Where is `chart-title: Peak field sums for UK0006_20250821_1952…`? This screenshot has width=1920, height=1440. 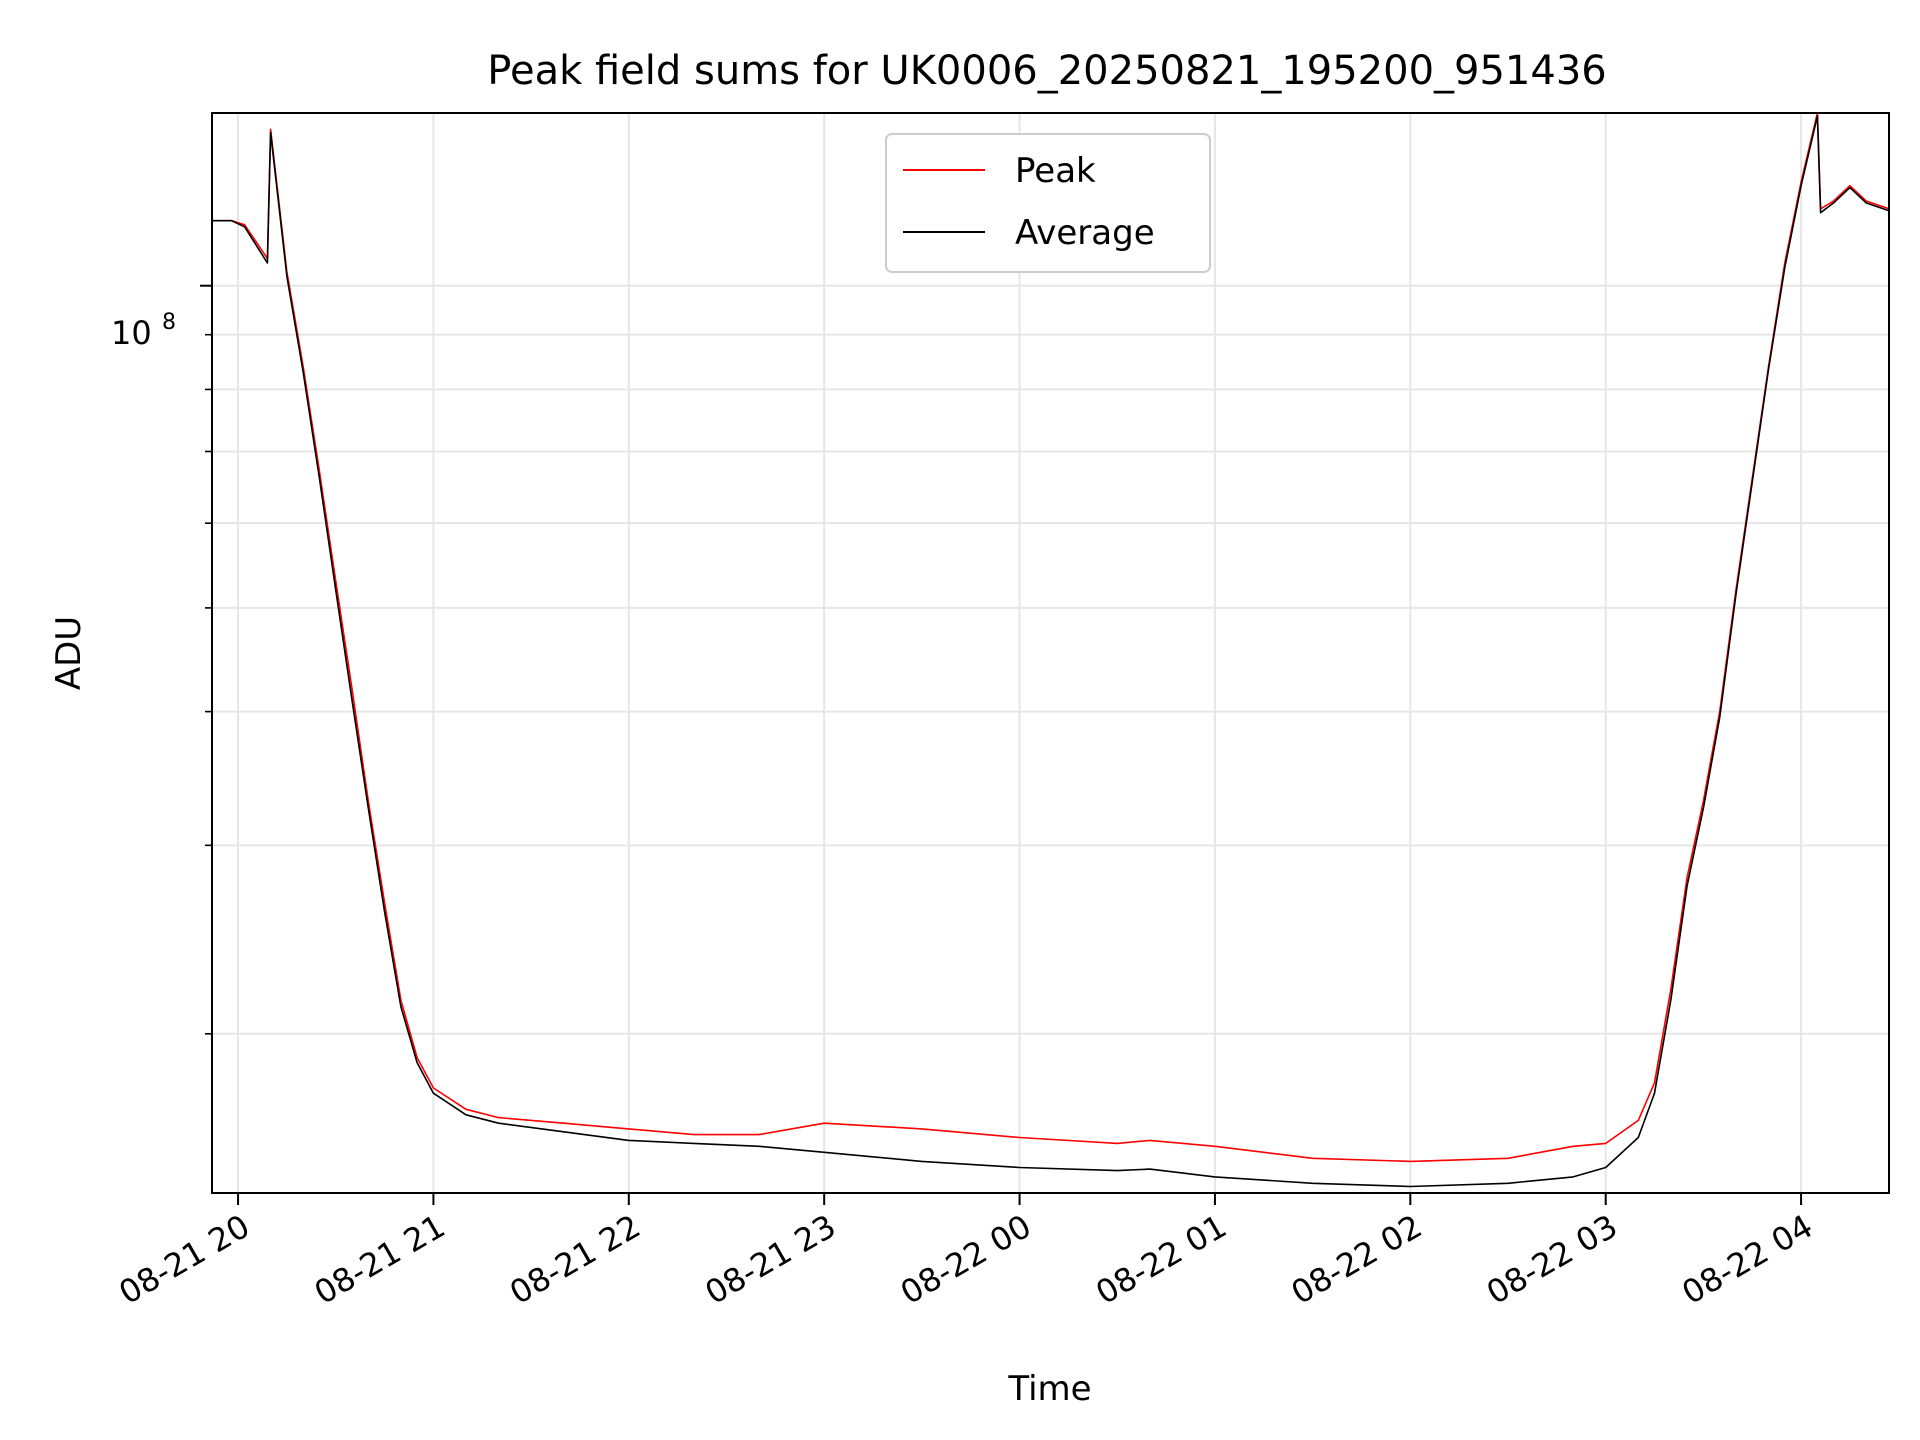 chart-title: Peak field sums for UK0006_20250821_1952… is located at coordinates (1046, 71).